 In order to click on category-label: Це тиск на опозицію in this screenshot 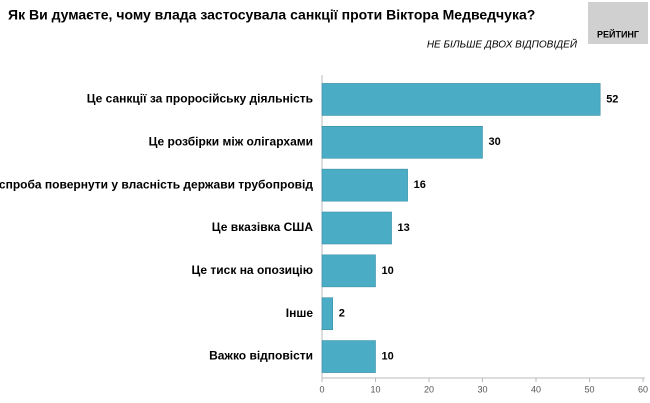, I will do `click(253, 270)`.